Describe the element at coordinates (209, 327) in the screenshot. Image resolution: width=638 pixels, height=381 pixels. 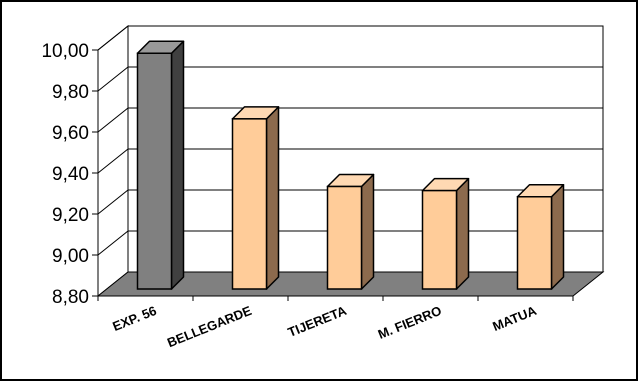
I see `x-category-label: BELLEGARDE` at that location.